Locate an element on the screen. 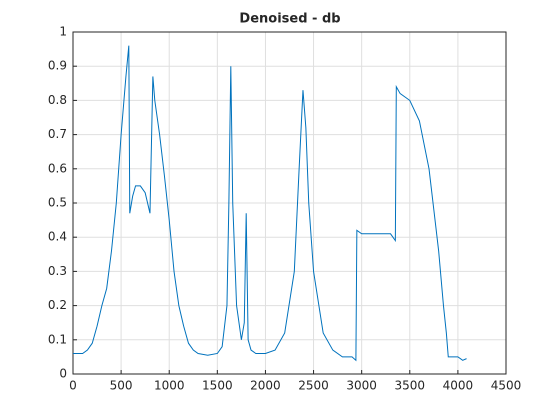 This screenshot has height=420, width=560. y-tick-label: 0.6 is located at coordinates (57, 168).